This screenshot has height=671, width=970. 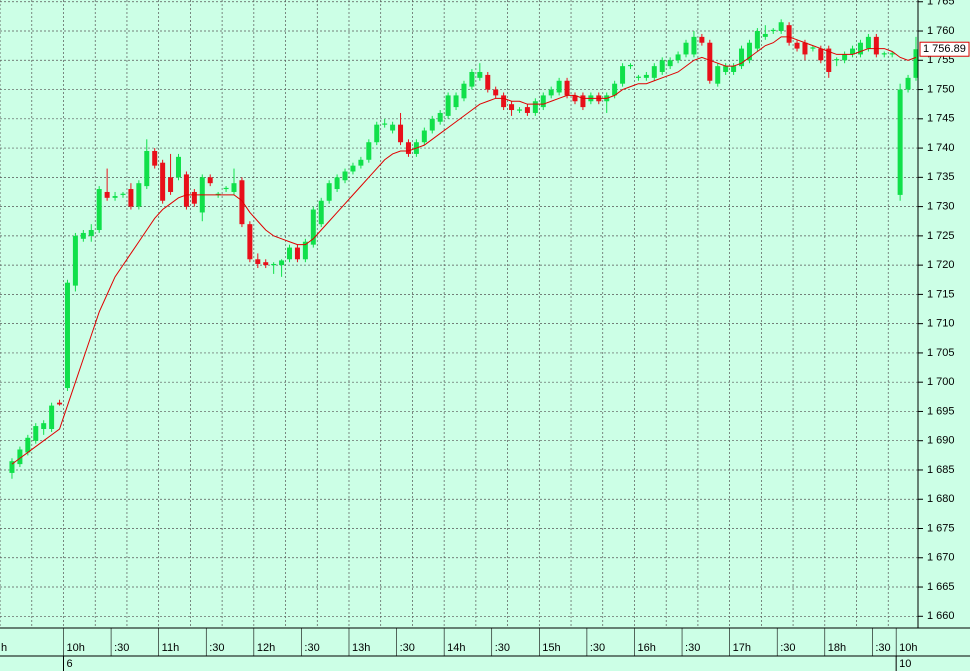 I want to click on y-tick-label: 1 715, so click(x=941, y=294).